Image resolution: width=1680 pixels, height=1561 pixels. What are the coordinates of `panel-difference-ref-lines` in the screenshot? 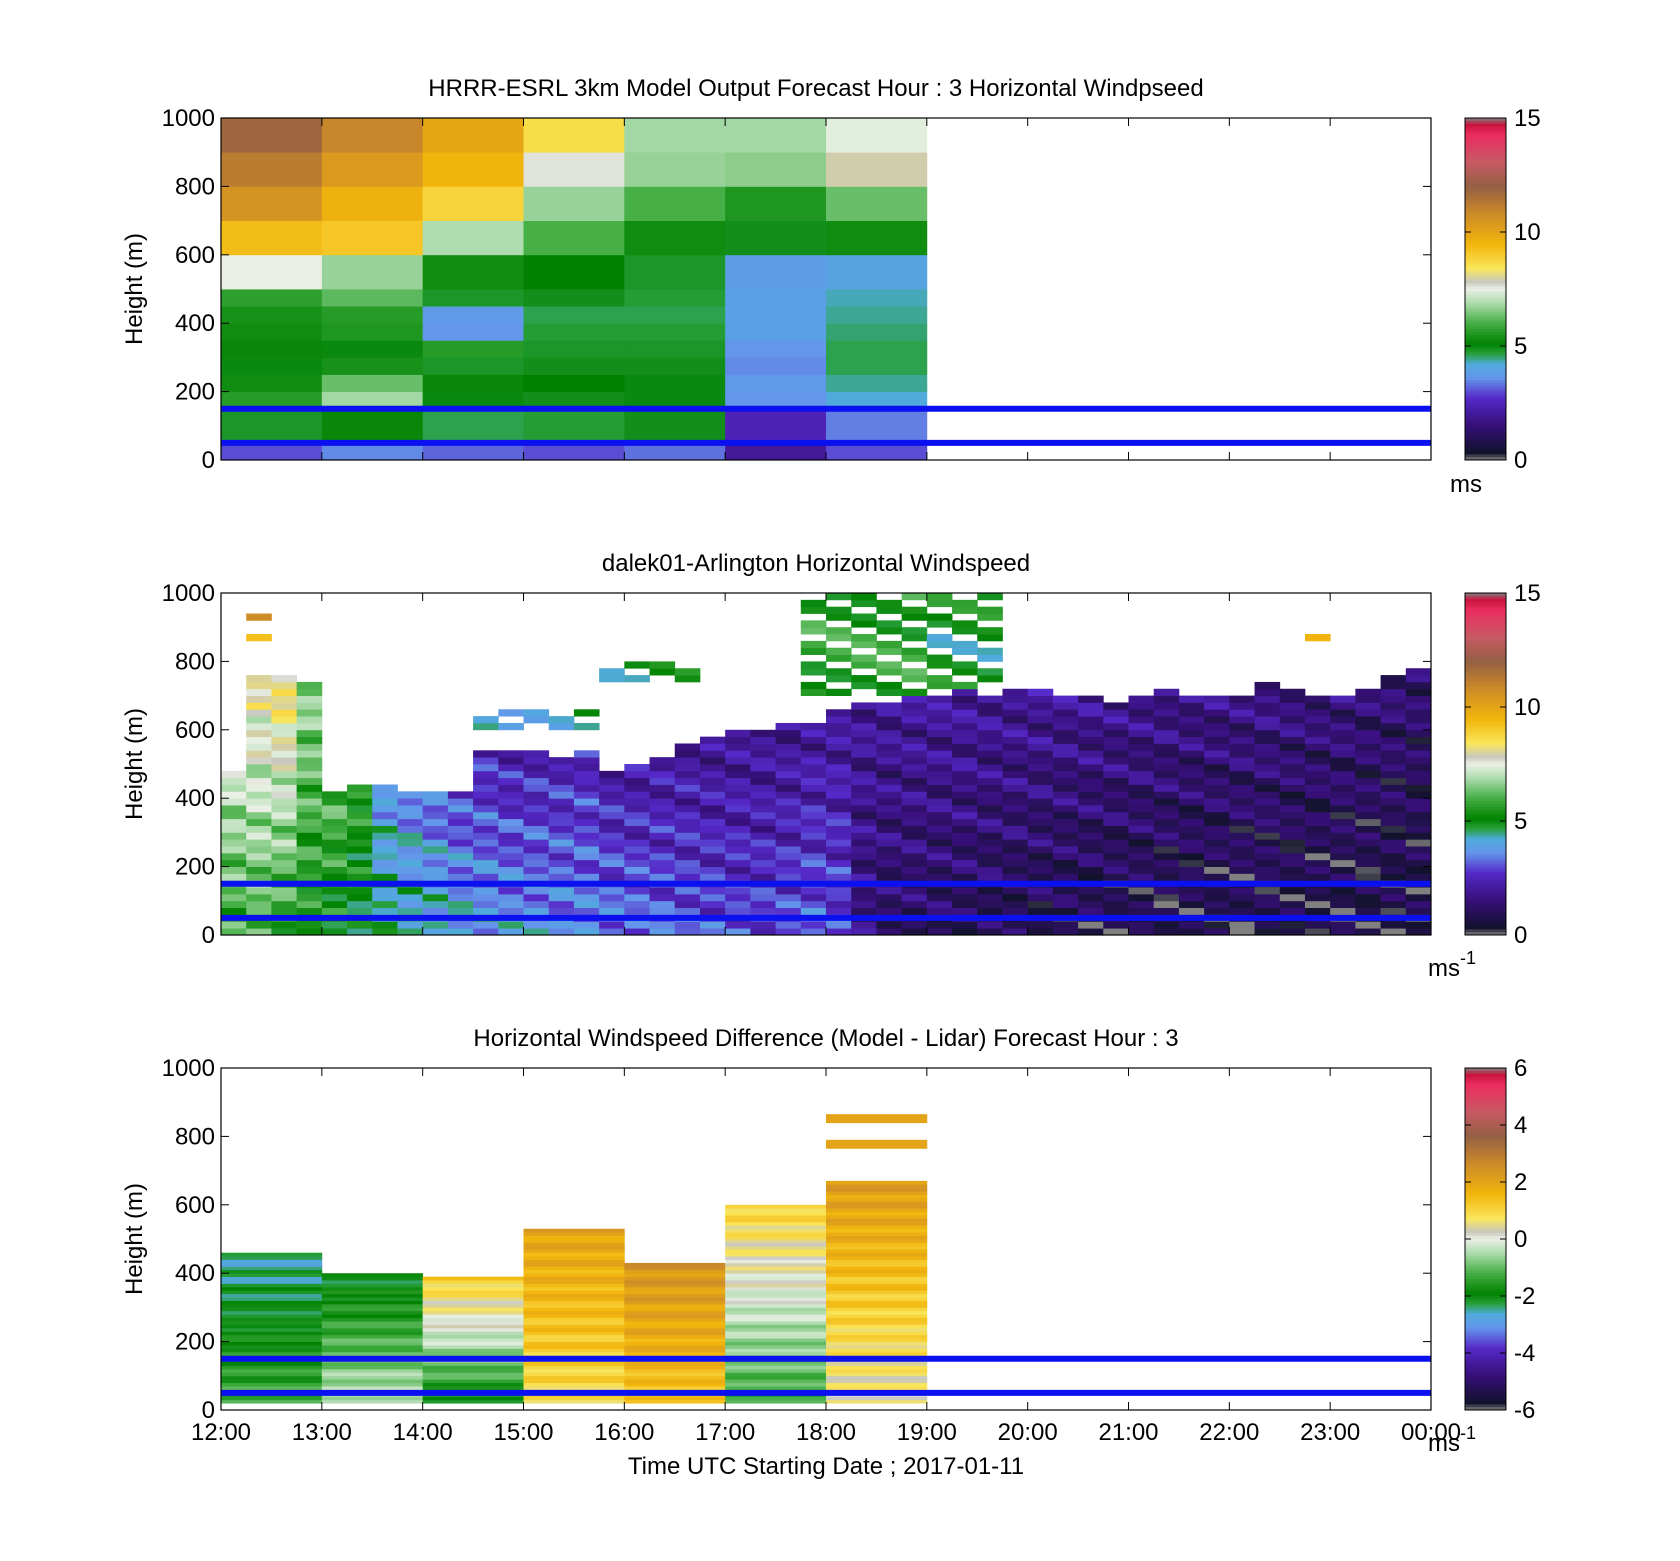 It's located at (826, 1375).